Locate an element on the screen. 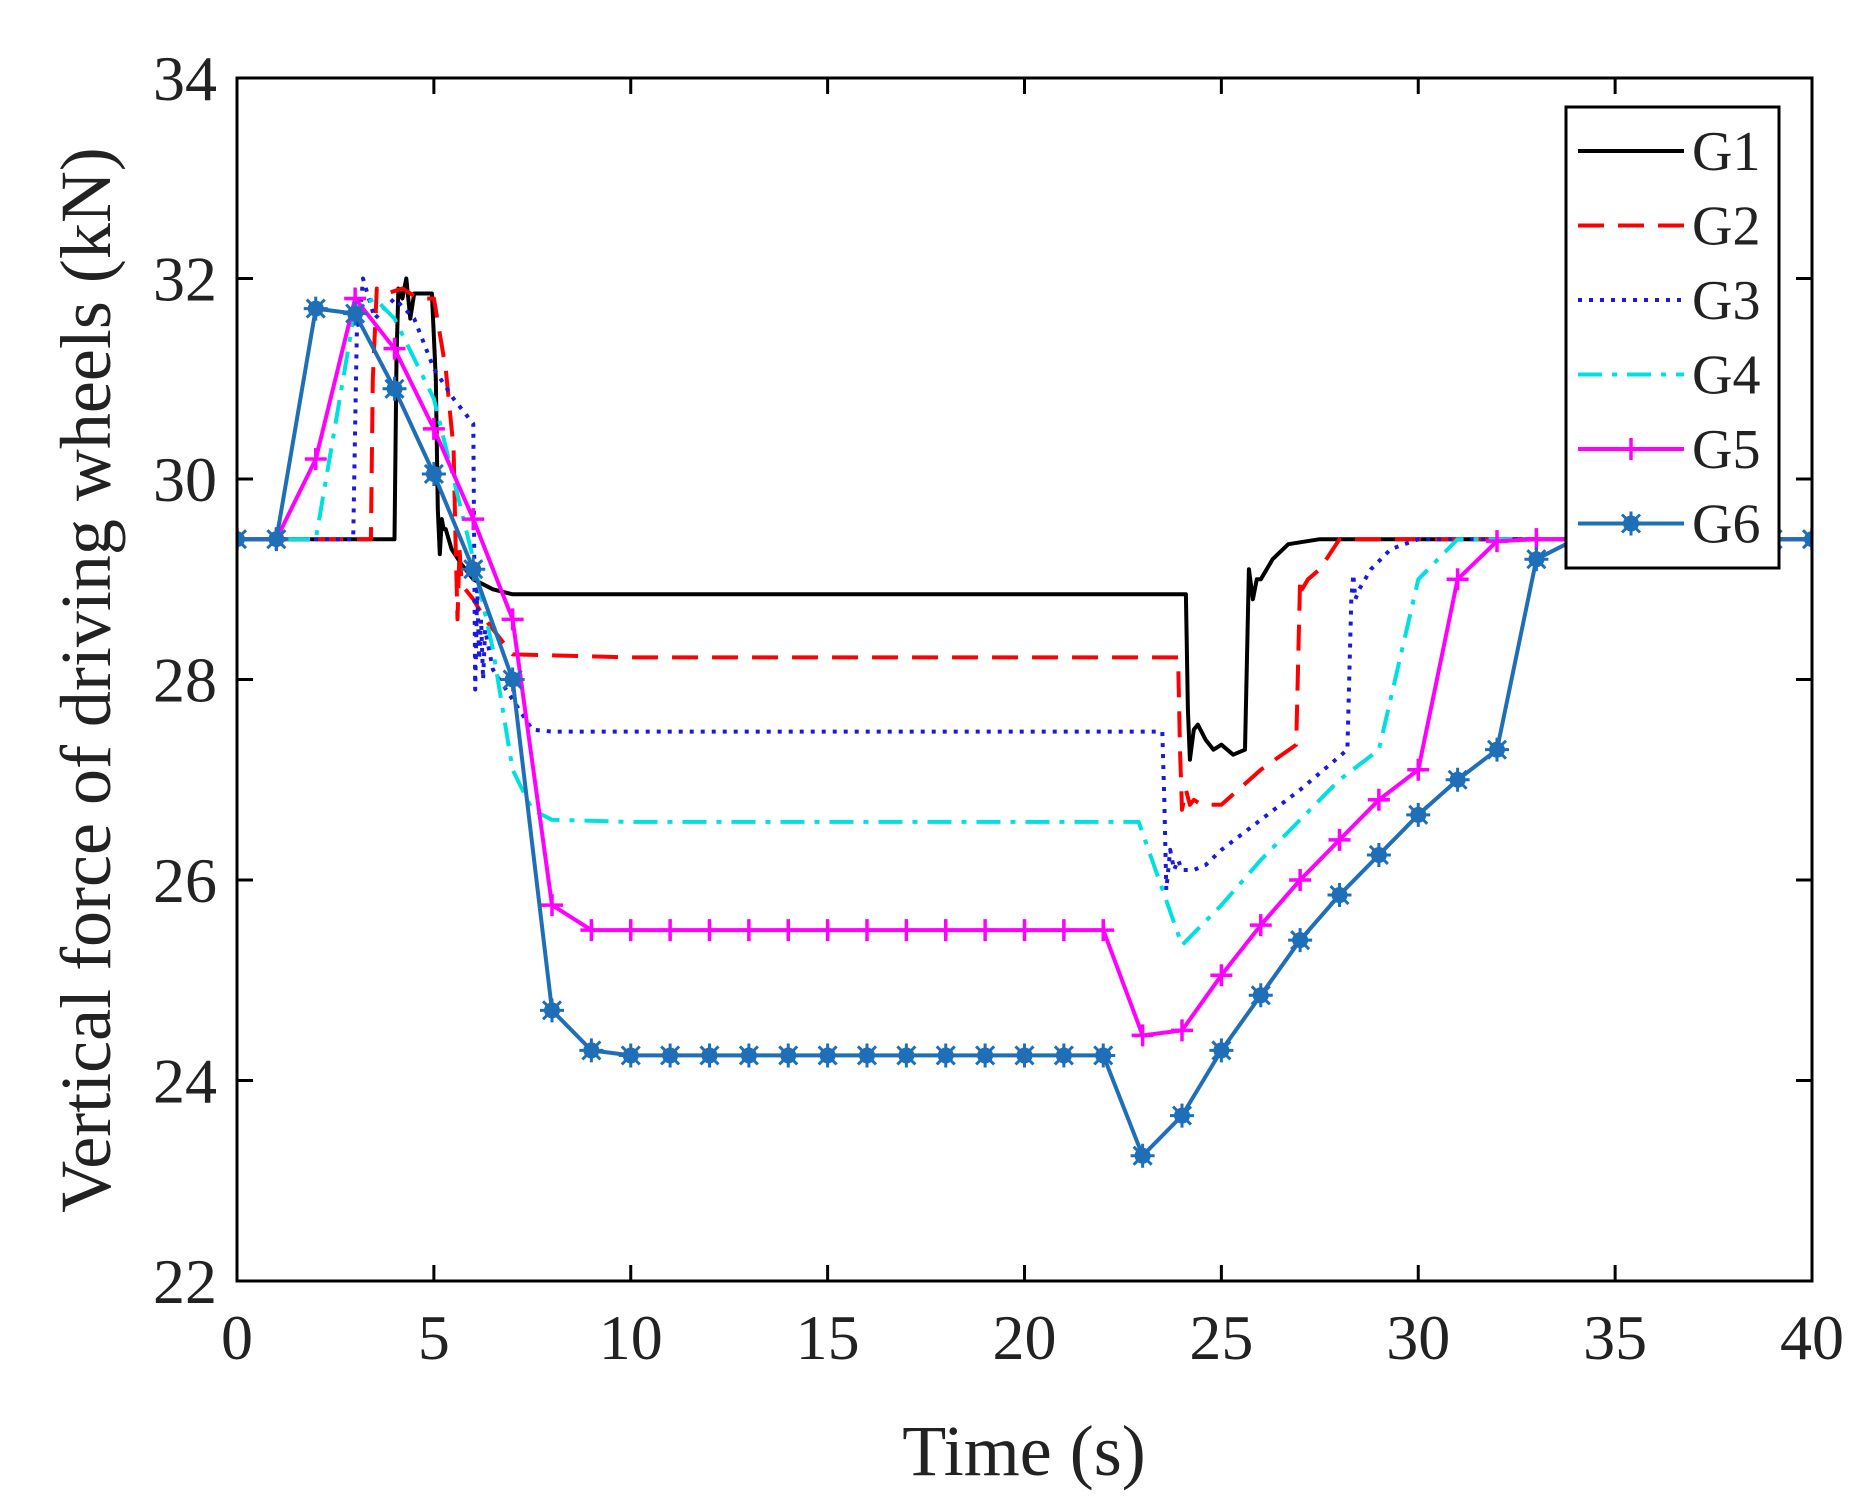 Image resolution: width=1869 pixels, height=1509 pixels. x-tick-label: 15 is located at coordinates (828, 1337).